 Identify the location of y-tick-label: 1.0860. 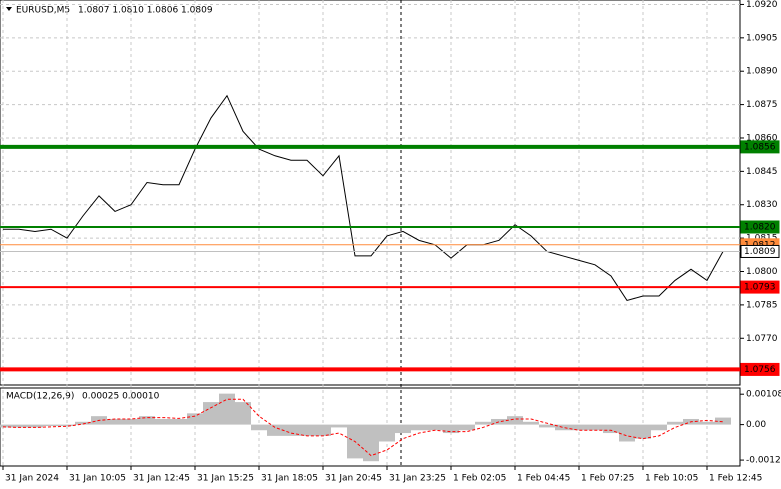
(762, 138).